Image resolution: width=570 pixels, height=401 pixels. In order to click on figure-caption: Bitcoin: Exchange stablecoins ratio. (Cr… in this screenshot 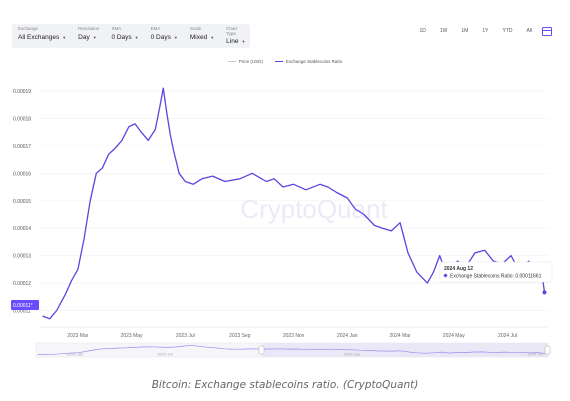, I will do `click(285, 385)`.